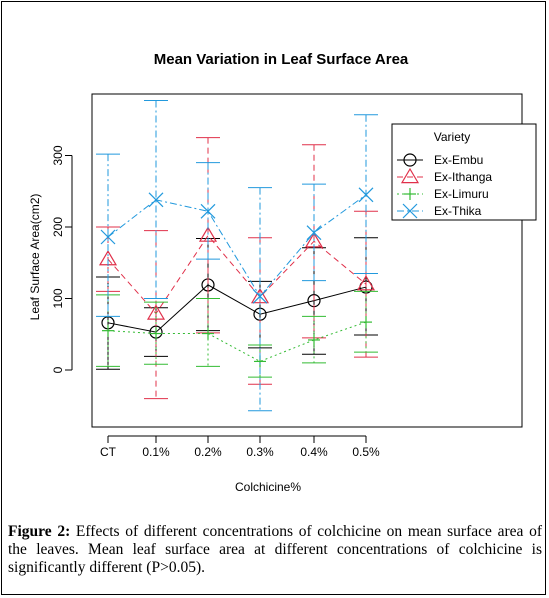  I want to click on x-tick-label: 0.2%, so click(208, 452).